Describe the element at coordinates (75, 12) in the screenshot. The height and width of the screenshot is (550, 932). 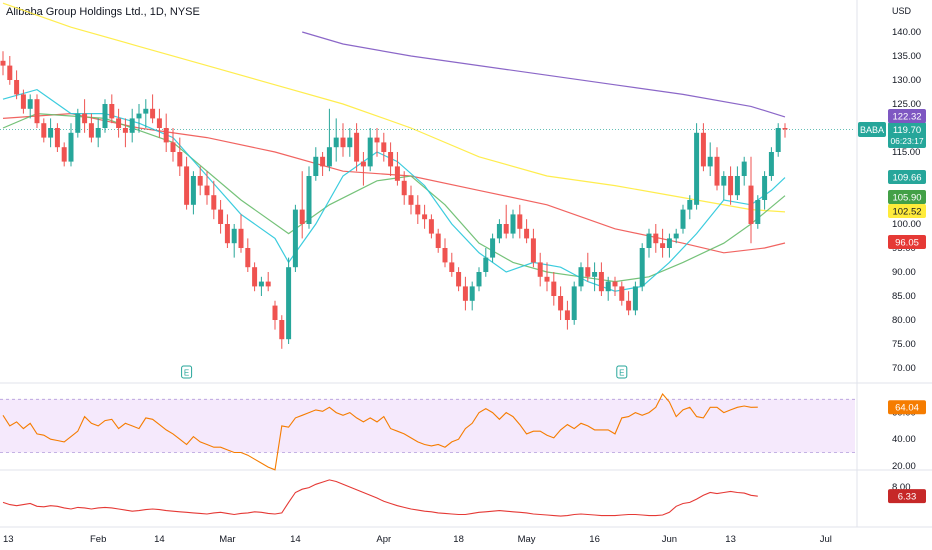
I see `symbol-name: Alibaba Group Holdings Ltd.` at that location.